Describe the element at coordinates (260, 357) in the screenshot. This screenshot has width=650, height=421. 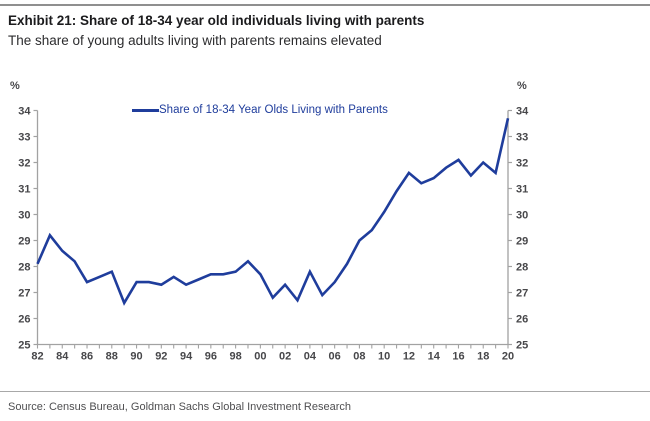
I see `x-tick-label: 00` at that location.